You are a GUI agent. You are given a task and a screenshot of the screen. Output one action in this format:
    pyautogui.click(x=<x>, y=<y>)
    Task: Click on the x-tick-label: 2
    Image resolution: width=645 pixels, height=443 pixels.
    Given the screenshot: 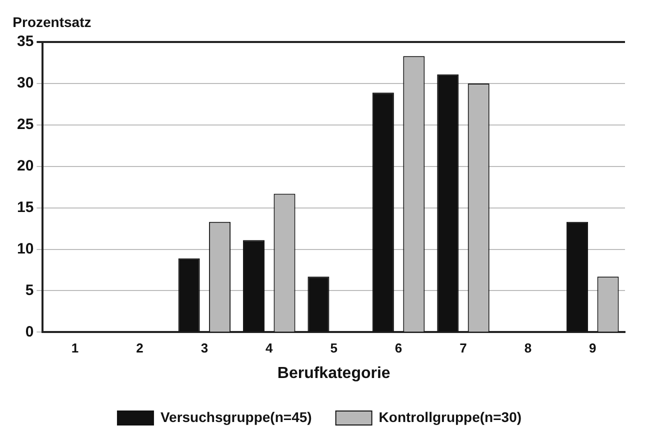 What is the action you would take?
    pyautogui.click(x=140, y=348)
    